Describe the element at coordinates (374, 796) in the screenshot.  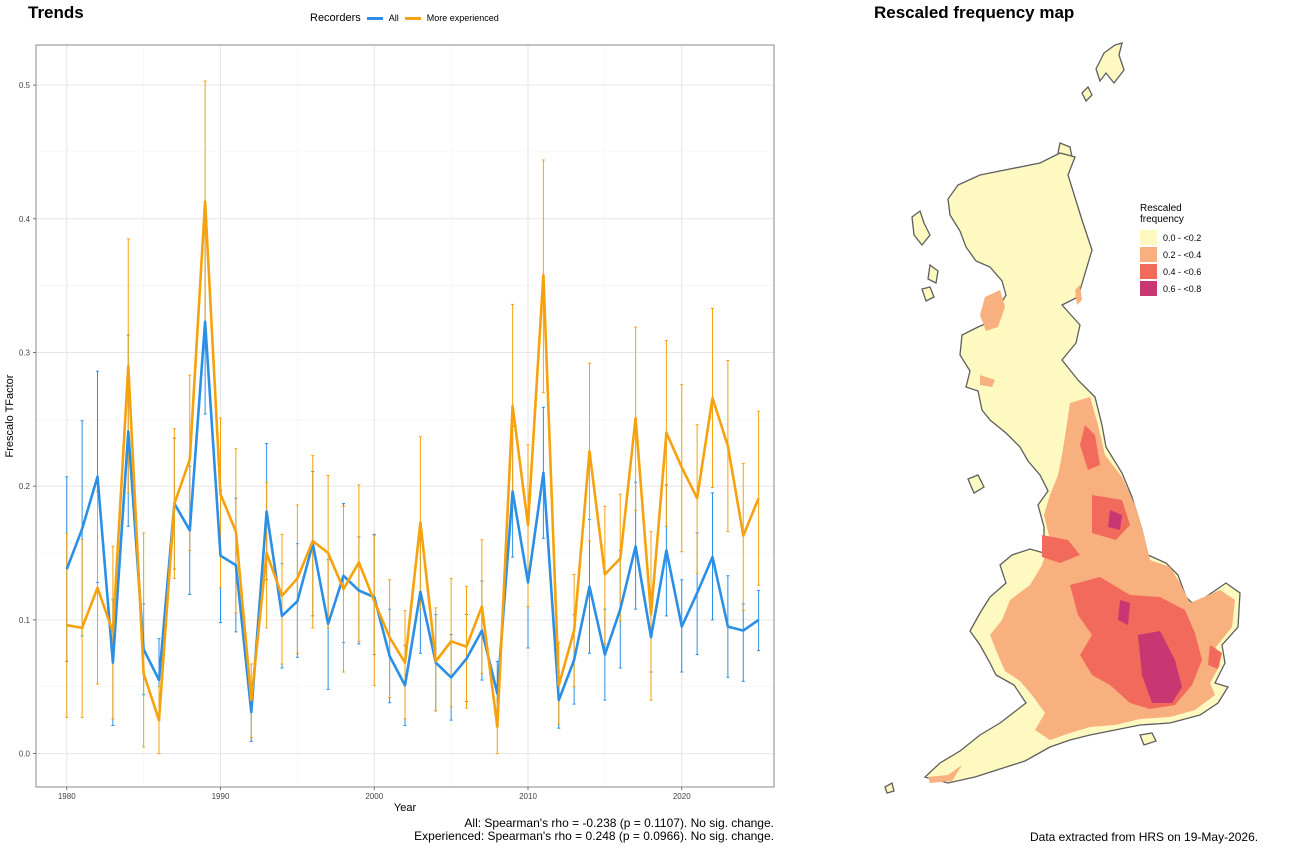
I see `x-tick-label: 2000` at that location.